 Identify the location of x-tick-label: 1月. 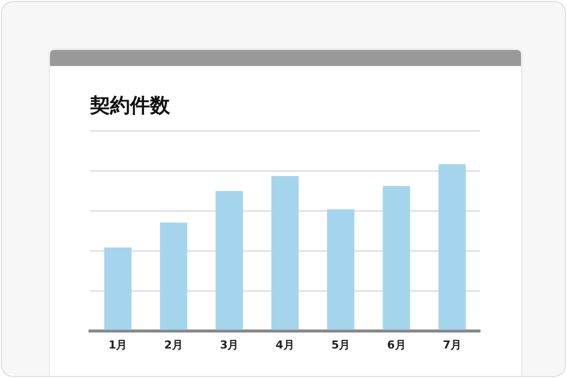
(118, 345).